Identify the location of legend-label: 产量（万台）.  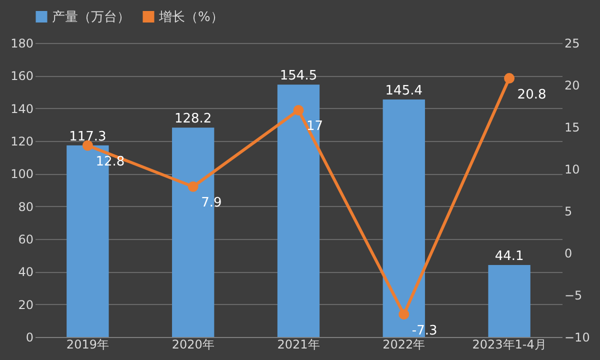
(91, 17).